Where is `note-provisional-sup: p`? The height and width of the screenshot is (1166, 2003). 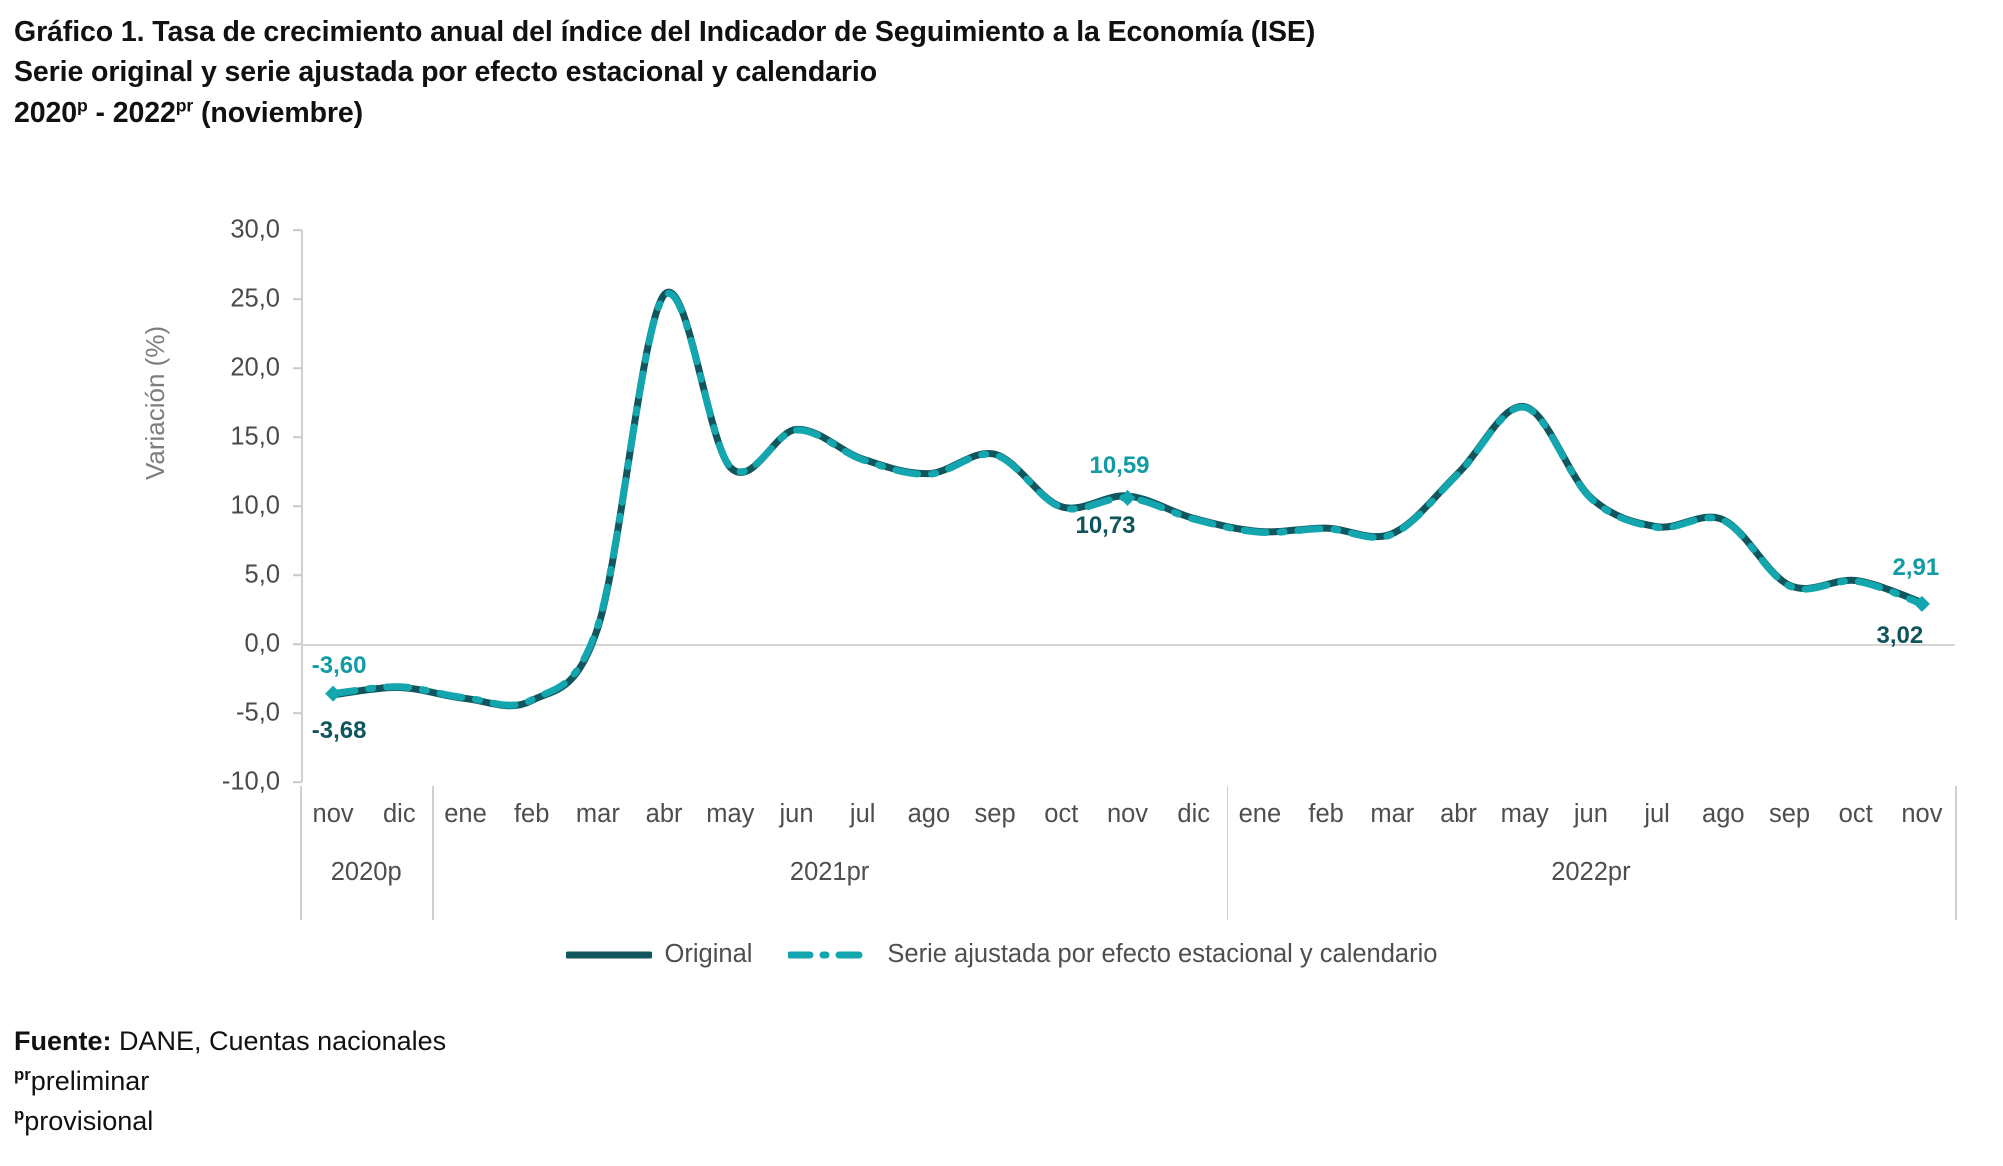 note-provisional-sup: p is located at coordinates (19, 1114).